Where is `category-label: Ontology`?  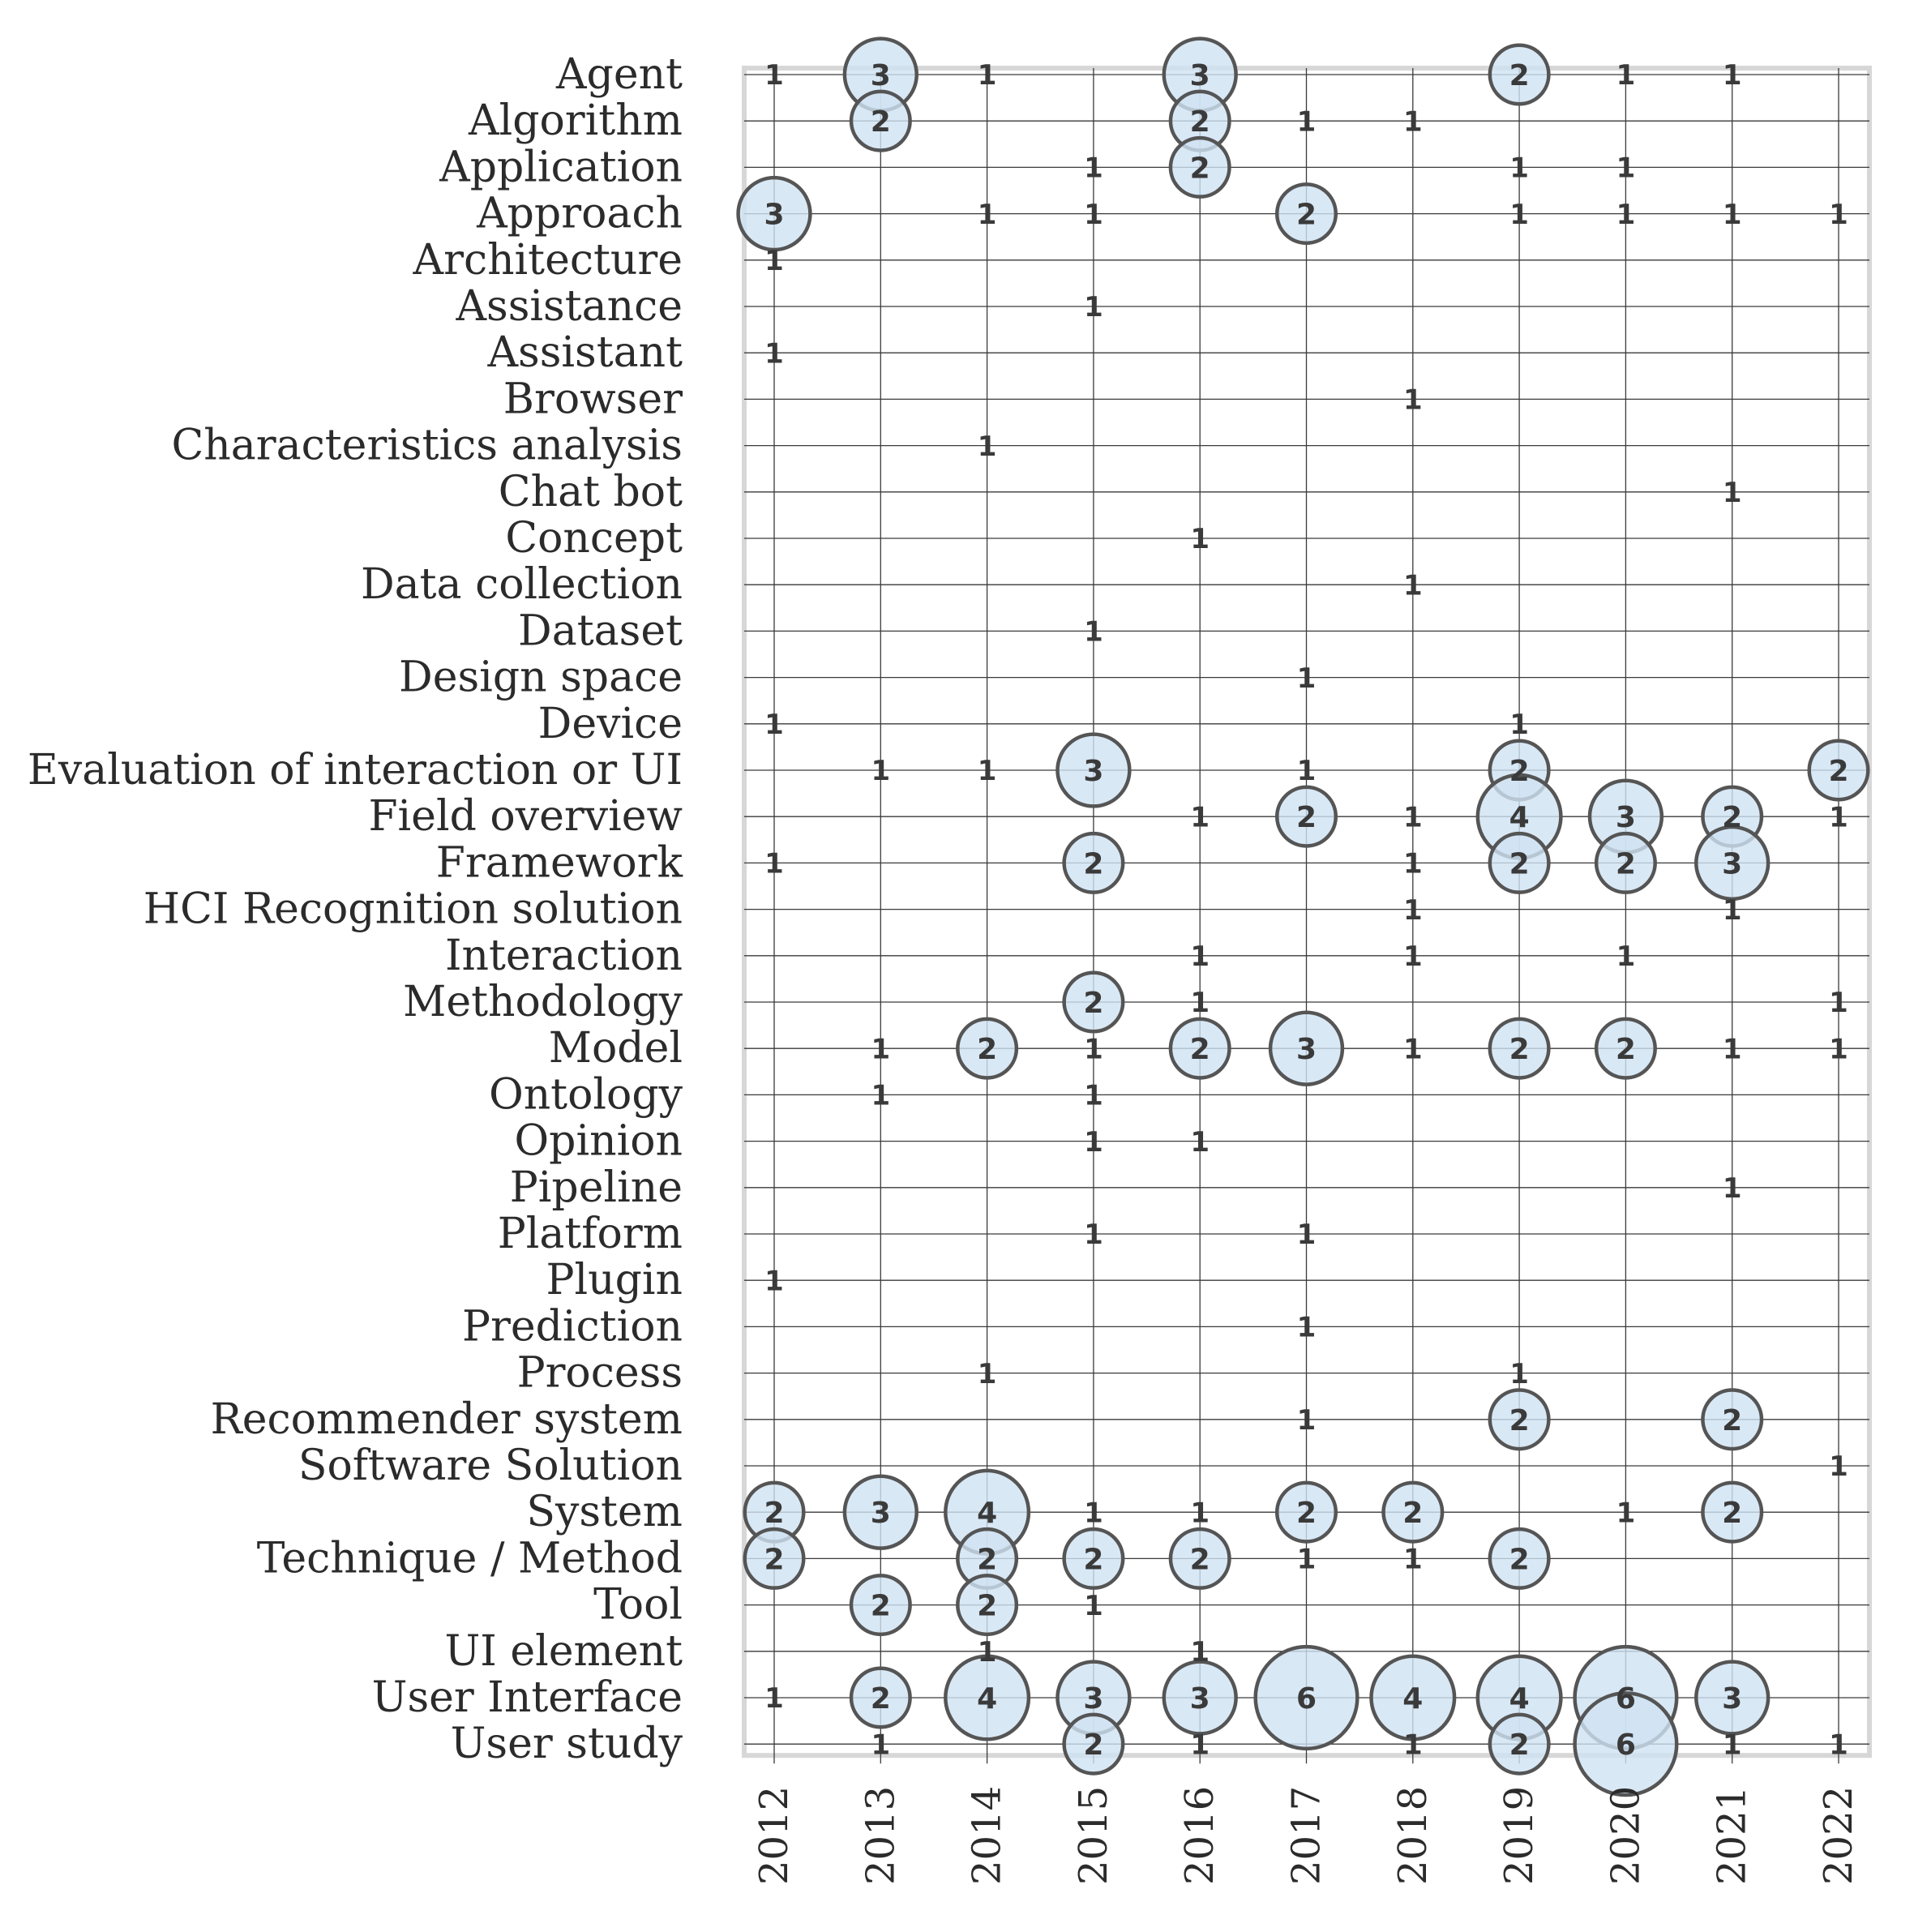 category-label: Ontology is located at coordinates (586, 1094).